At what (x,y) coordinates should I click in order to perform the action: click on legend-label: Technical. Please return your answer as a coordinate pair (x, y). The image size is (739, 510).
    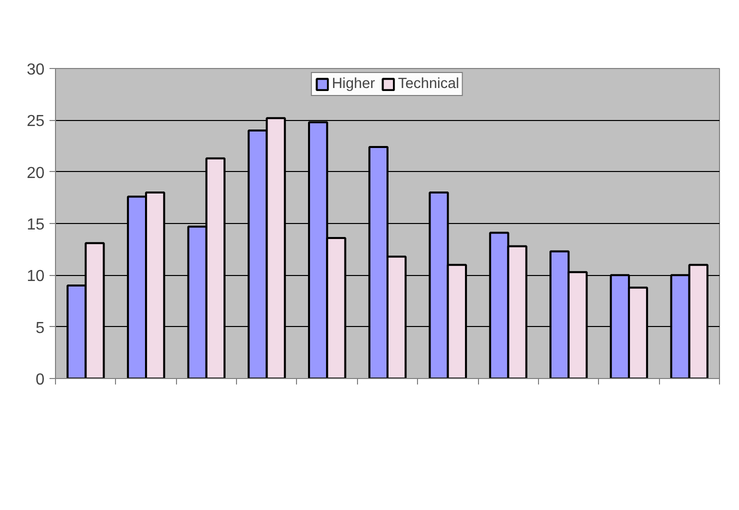
    Looking at the image, I should click on (429, 84).